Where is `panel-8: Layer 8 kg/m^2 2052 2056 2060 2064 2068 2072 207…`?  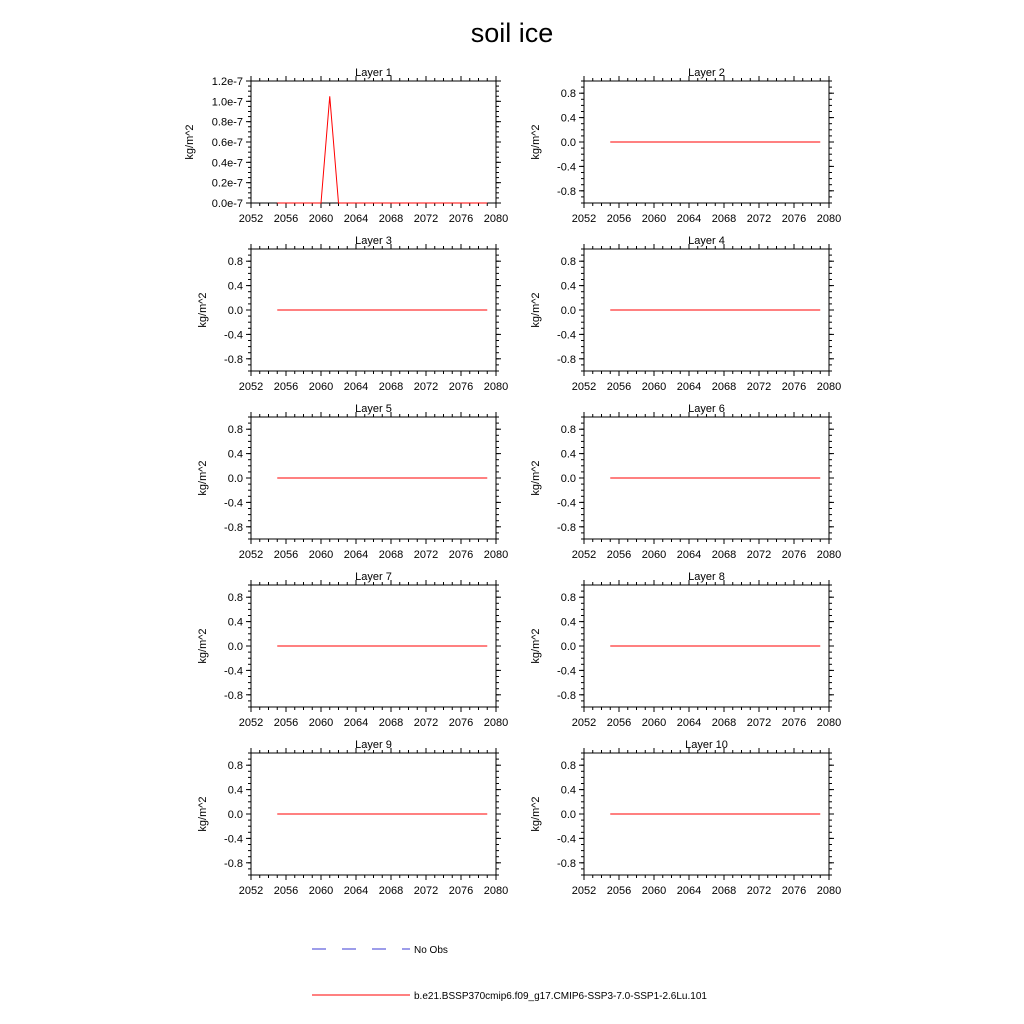
panel-8: Layer 8 kg/m^2 2052 2056 2060 2064 2068 2072 207… is located at coordinates (685, 650).